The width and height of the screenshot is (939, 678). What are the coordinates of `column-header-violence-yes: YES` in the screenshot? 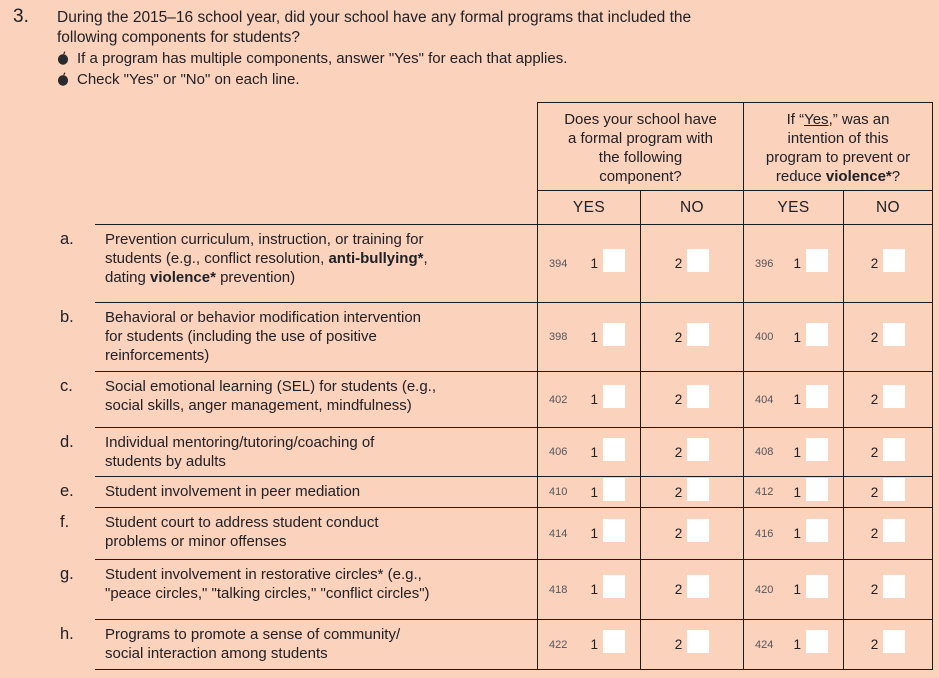 It's located at (793, 208).